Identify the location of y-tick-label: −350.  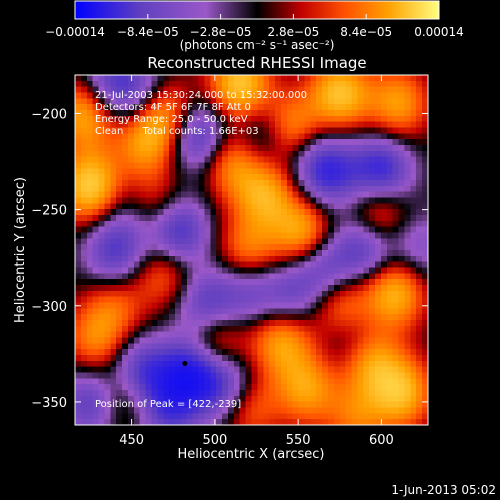
(49, 403).